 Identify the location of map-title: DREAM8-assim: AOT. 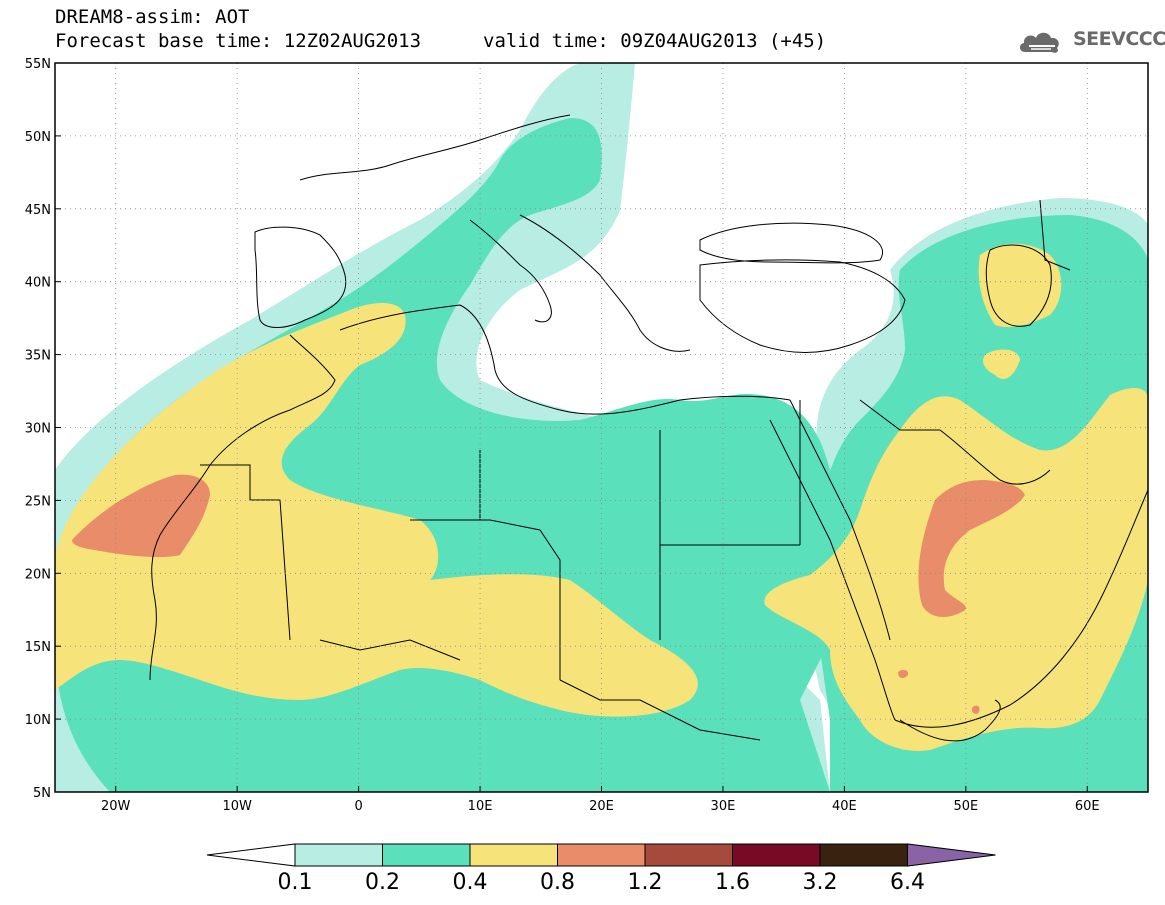
(152, 17).